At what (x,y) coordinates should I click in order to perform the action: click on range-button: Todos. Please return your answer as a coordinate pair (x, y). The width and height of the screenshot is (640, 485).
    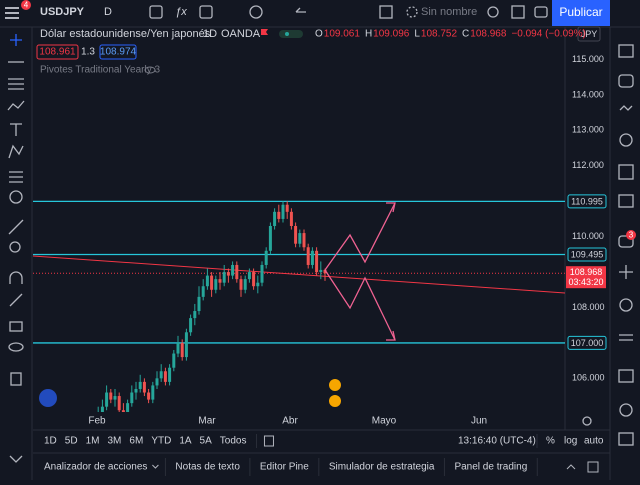
    Looking at the image, I should click on (233, 441).